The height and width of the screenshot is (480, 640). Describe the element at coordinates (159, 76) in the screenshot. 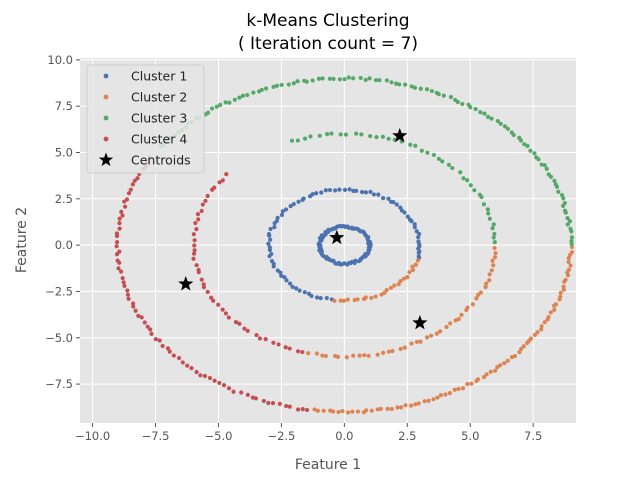

I see `legend-label: Cluster 1` at that location.